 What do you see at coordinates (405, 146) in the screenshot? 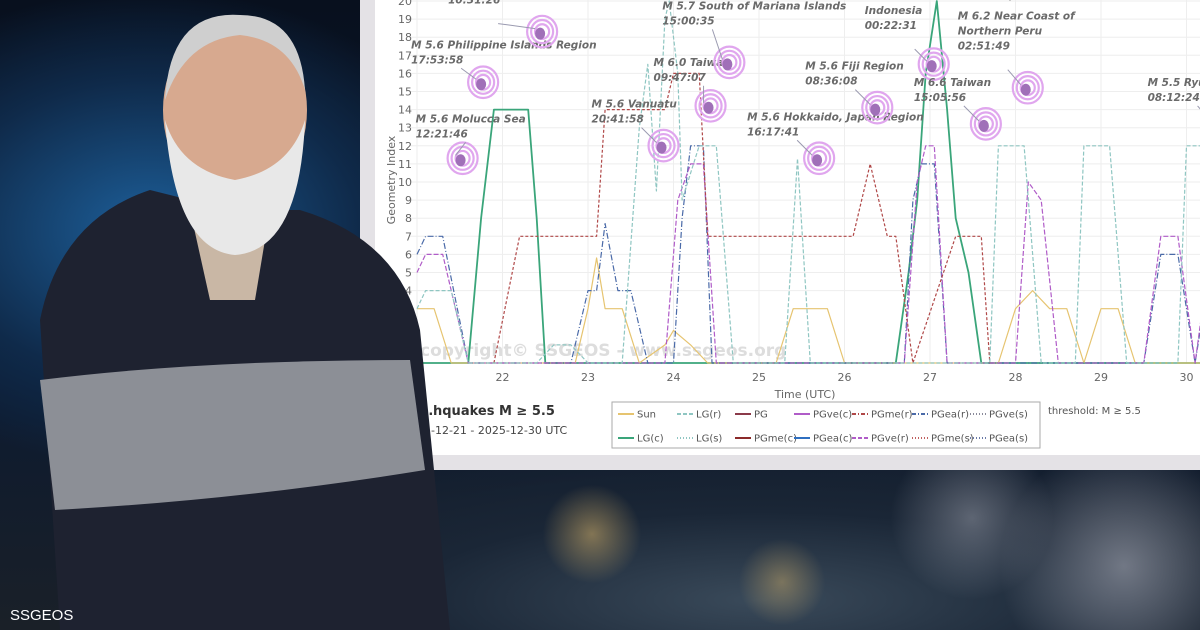
I see `y-tick-label: 12` at bounding box center [405, 146].